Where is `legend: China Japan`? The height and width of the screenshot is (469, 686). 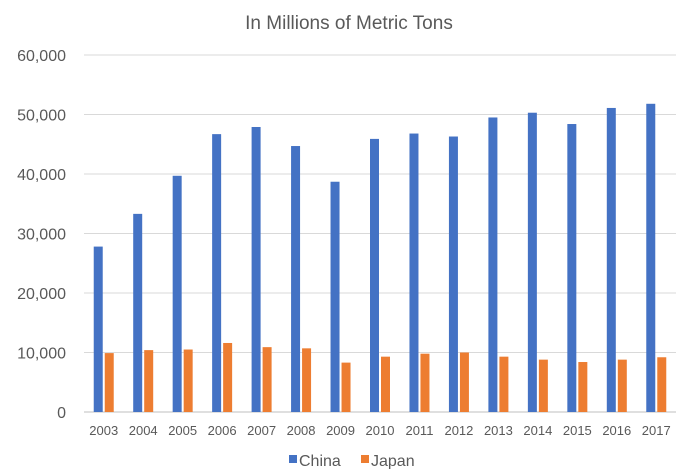 legend: China Japan is located at coordinates (352, 461).